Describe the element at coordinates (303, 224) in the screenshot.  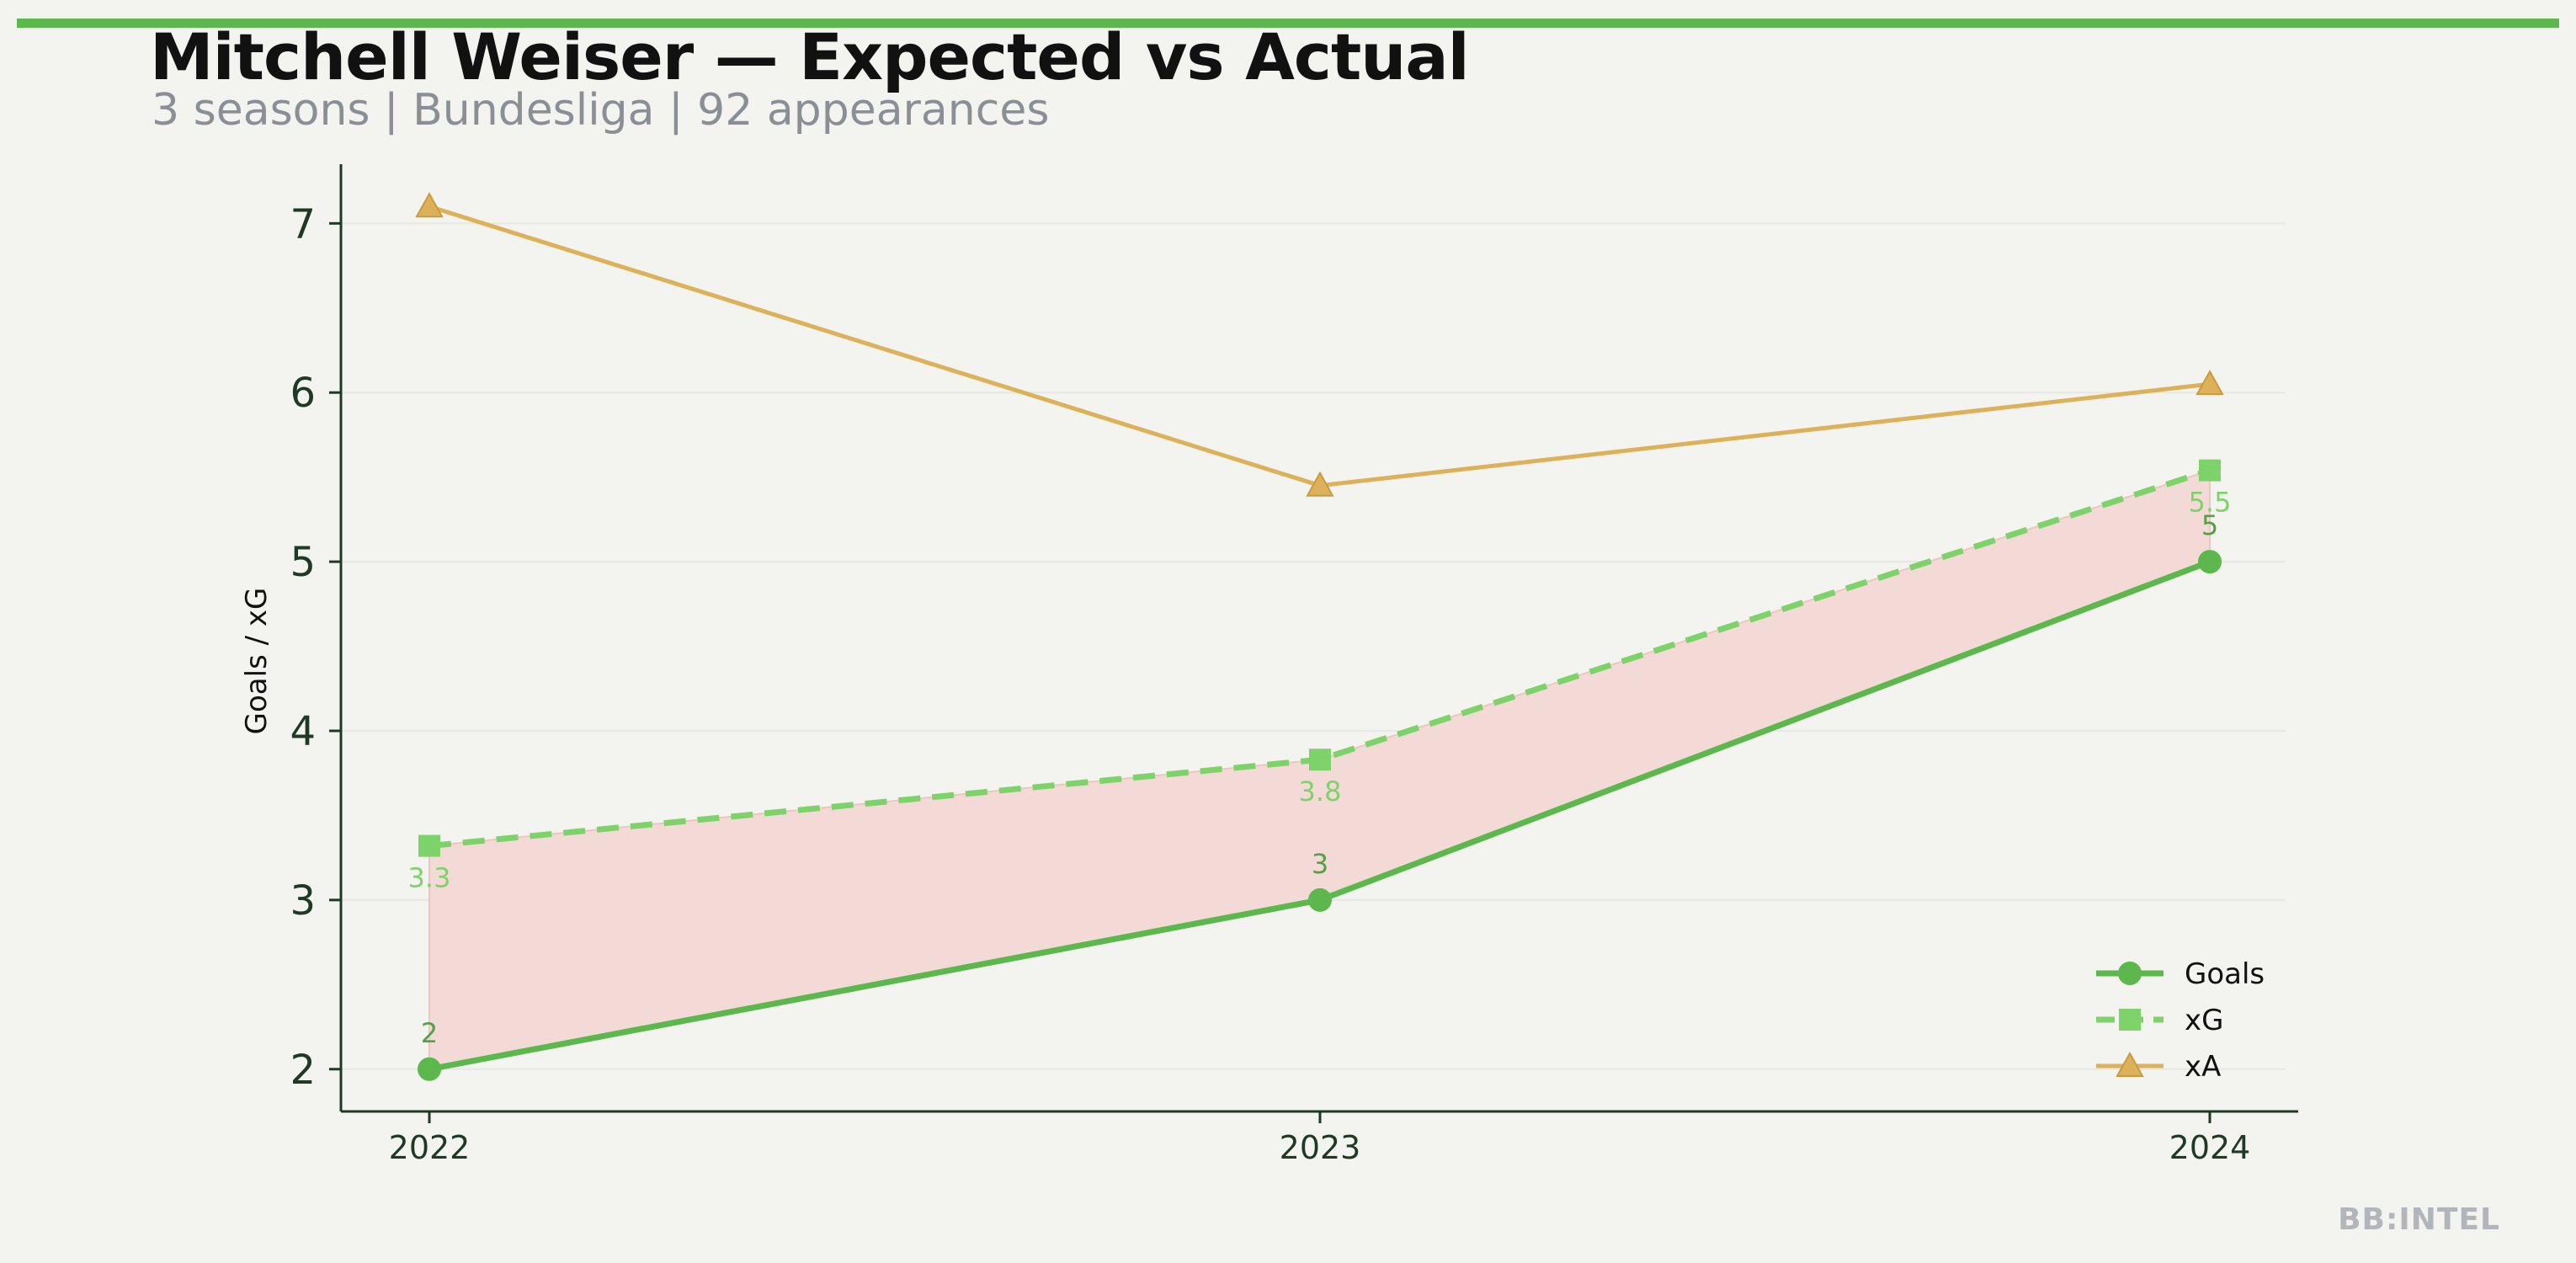
I see `y-tick-label: 7` at that location.